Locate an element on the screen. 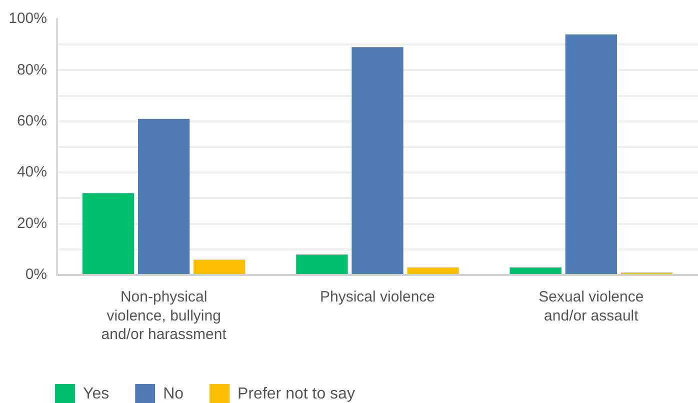  y-tick-label: 40% is located at coordinates (31, 172).